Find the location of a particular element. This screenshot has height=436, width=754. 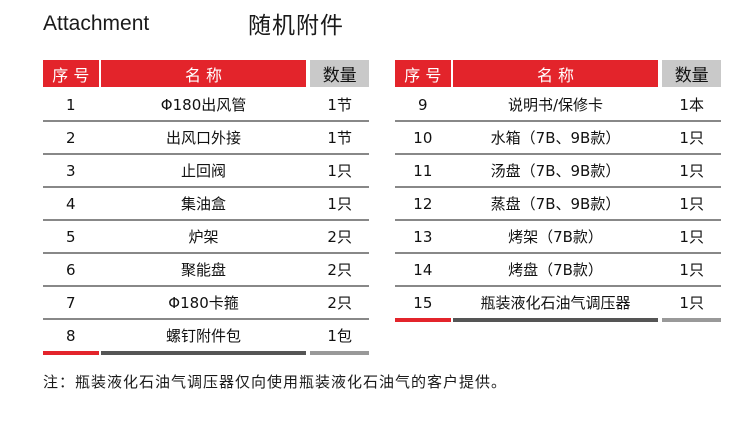

table-row: 14 烤盘（7B款） 1只 is located at coordinates (558, 270).